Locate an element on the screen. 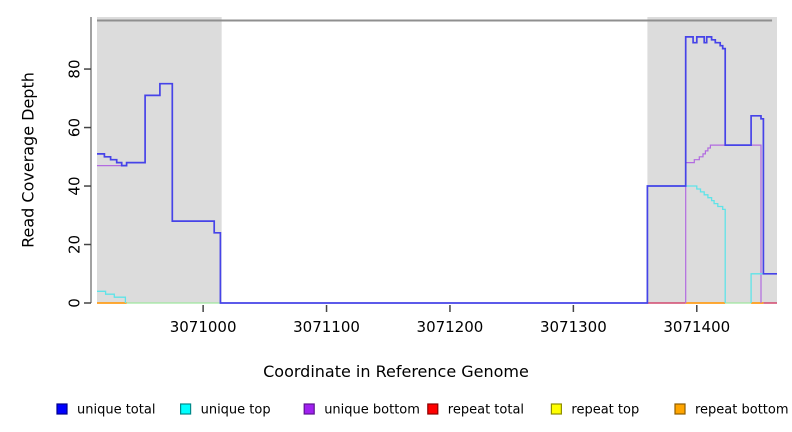 The image size is (792, 432). x-tick-label: 3071300 is located at coordinates (573, 327).